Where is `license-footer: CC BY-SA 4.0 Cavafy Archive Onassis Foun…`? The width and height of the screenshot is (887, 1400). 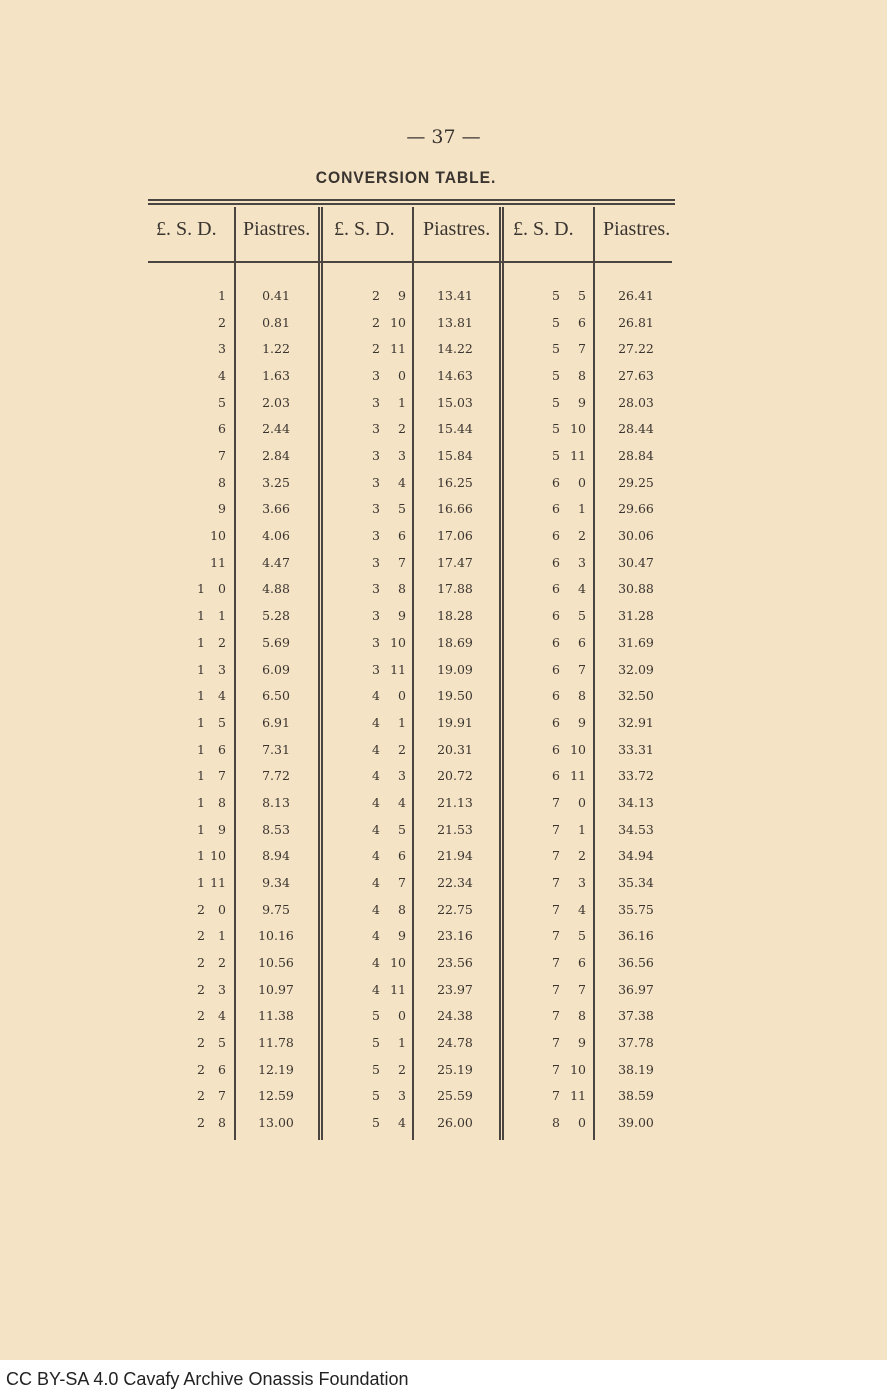
license-footer: CC BY-SA 4.0 Cavafy Archive Onassis Foun… is located at coordinates (207, 1379).